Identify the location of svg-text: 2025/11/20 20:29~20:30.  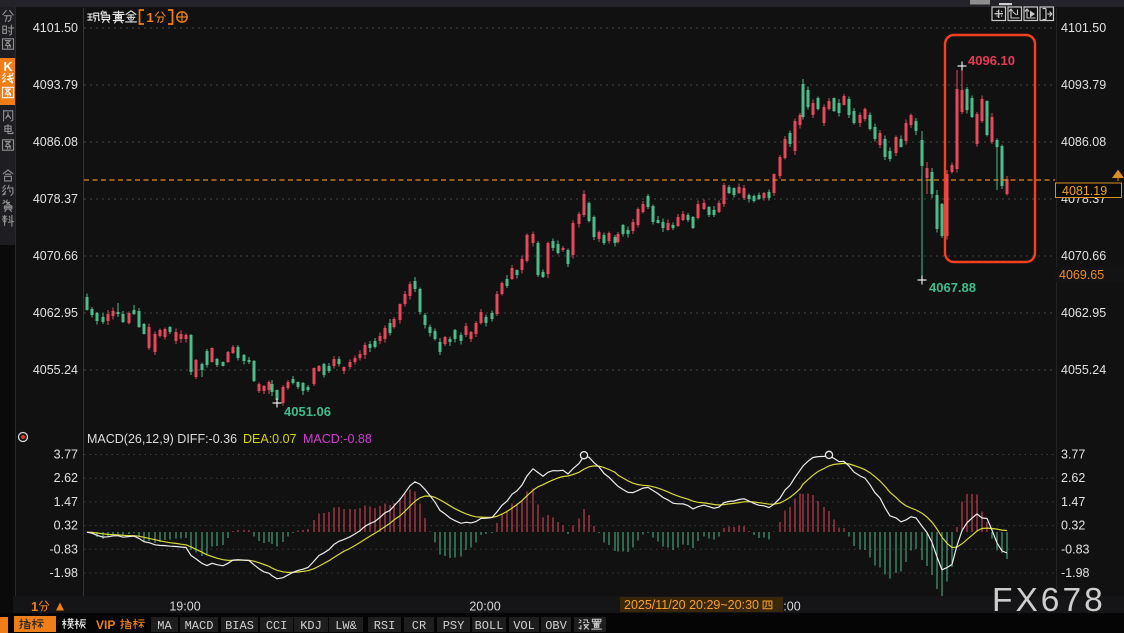
(691, 605).